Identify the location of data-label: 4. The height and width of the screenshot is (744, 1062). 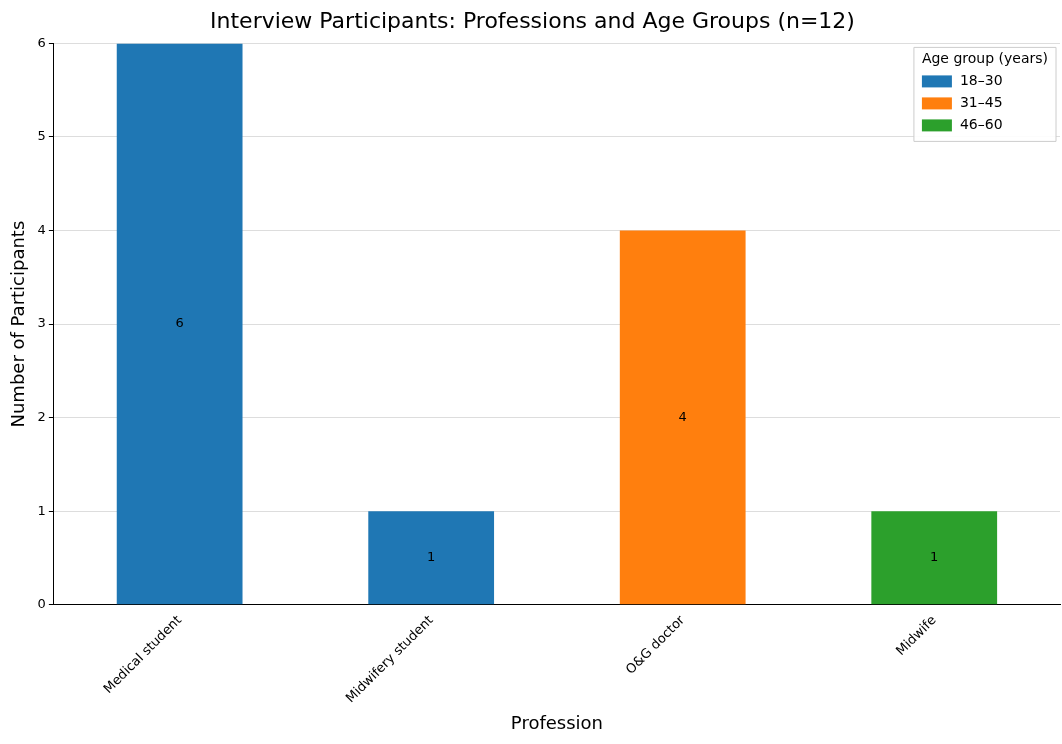
(682, 416).